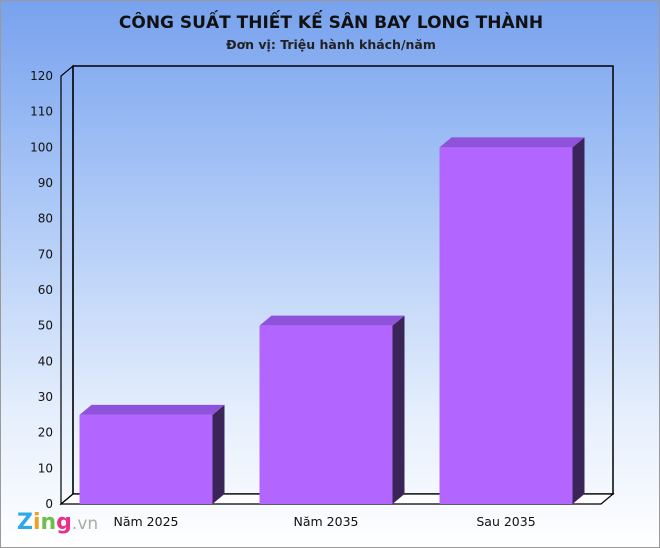 This screenshot has height=548, width=660. I want to click on y-tick-label: 60, so click(45, 290).